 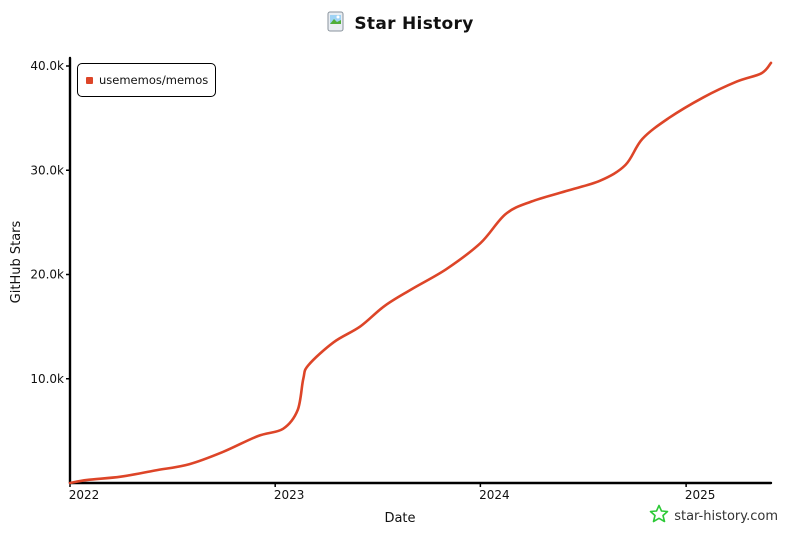 I want to click on chart-legend: usememos/memos, so click(x=147, y=80).